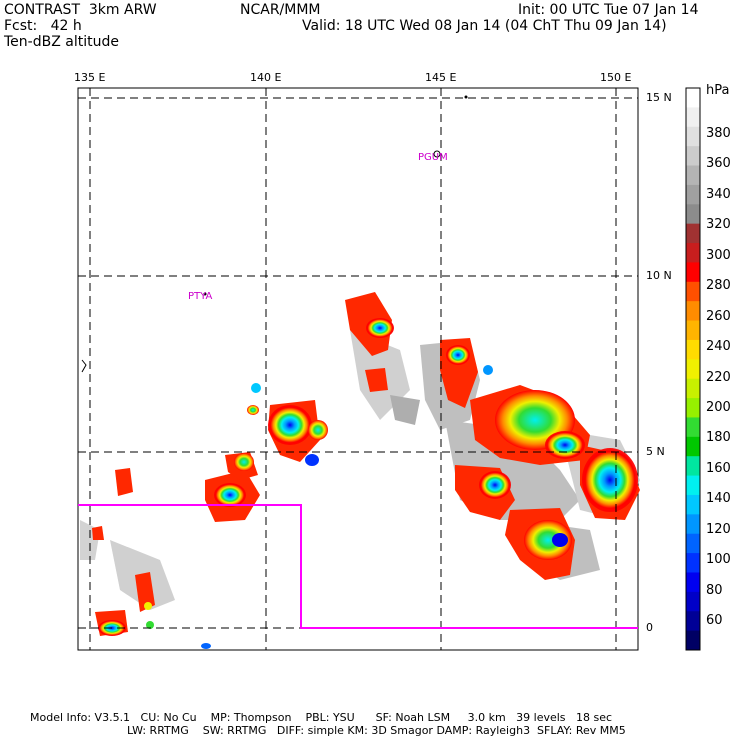 Image resolution: width=740 pixels, height=740 pixels. What do you see at coordinates (441, 77) in the screenshot?
I see `lon-label-145: 145 E` at bounding box center [441, 77].